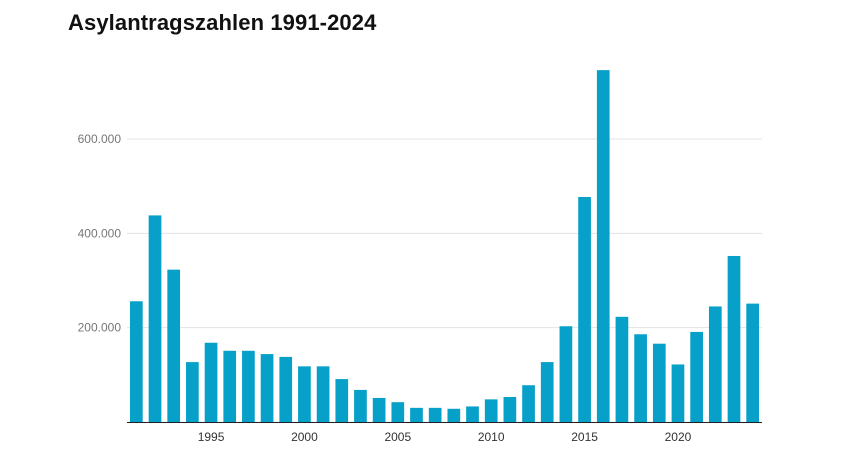 This screenshot has height=471, width=853. What do you see at coordinates (715, 364) in the screenshot?
I see `bar-2022` at bounding box center [715, 364].